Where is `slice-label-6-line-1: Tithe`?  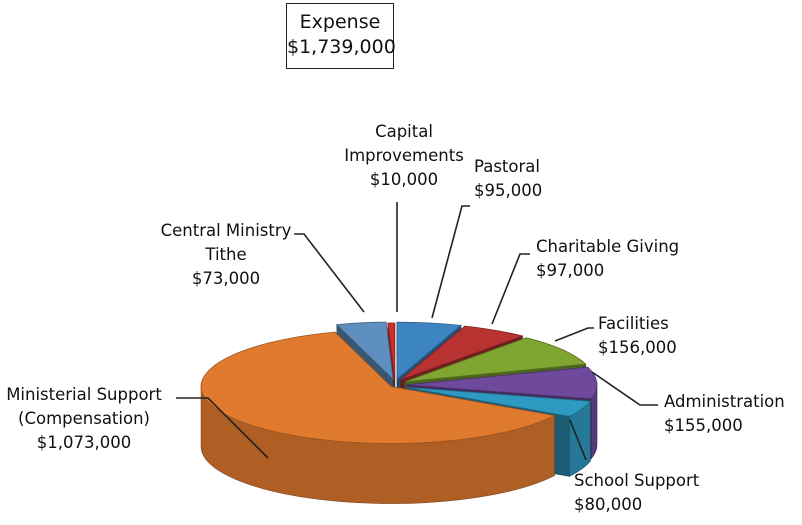 slice-label-6-line-1: Tithe is located at coordinates (225, 254).